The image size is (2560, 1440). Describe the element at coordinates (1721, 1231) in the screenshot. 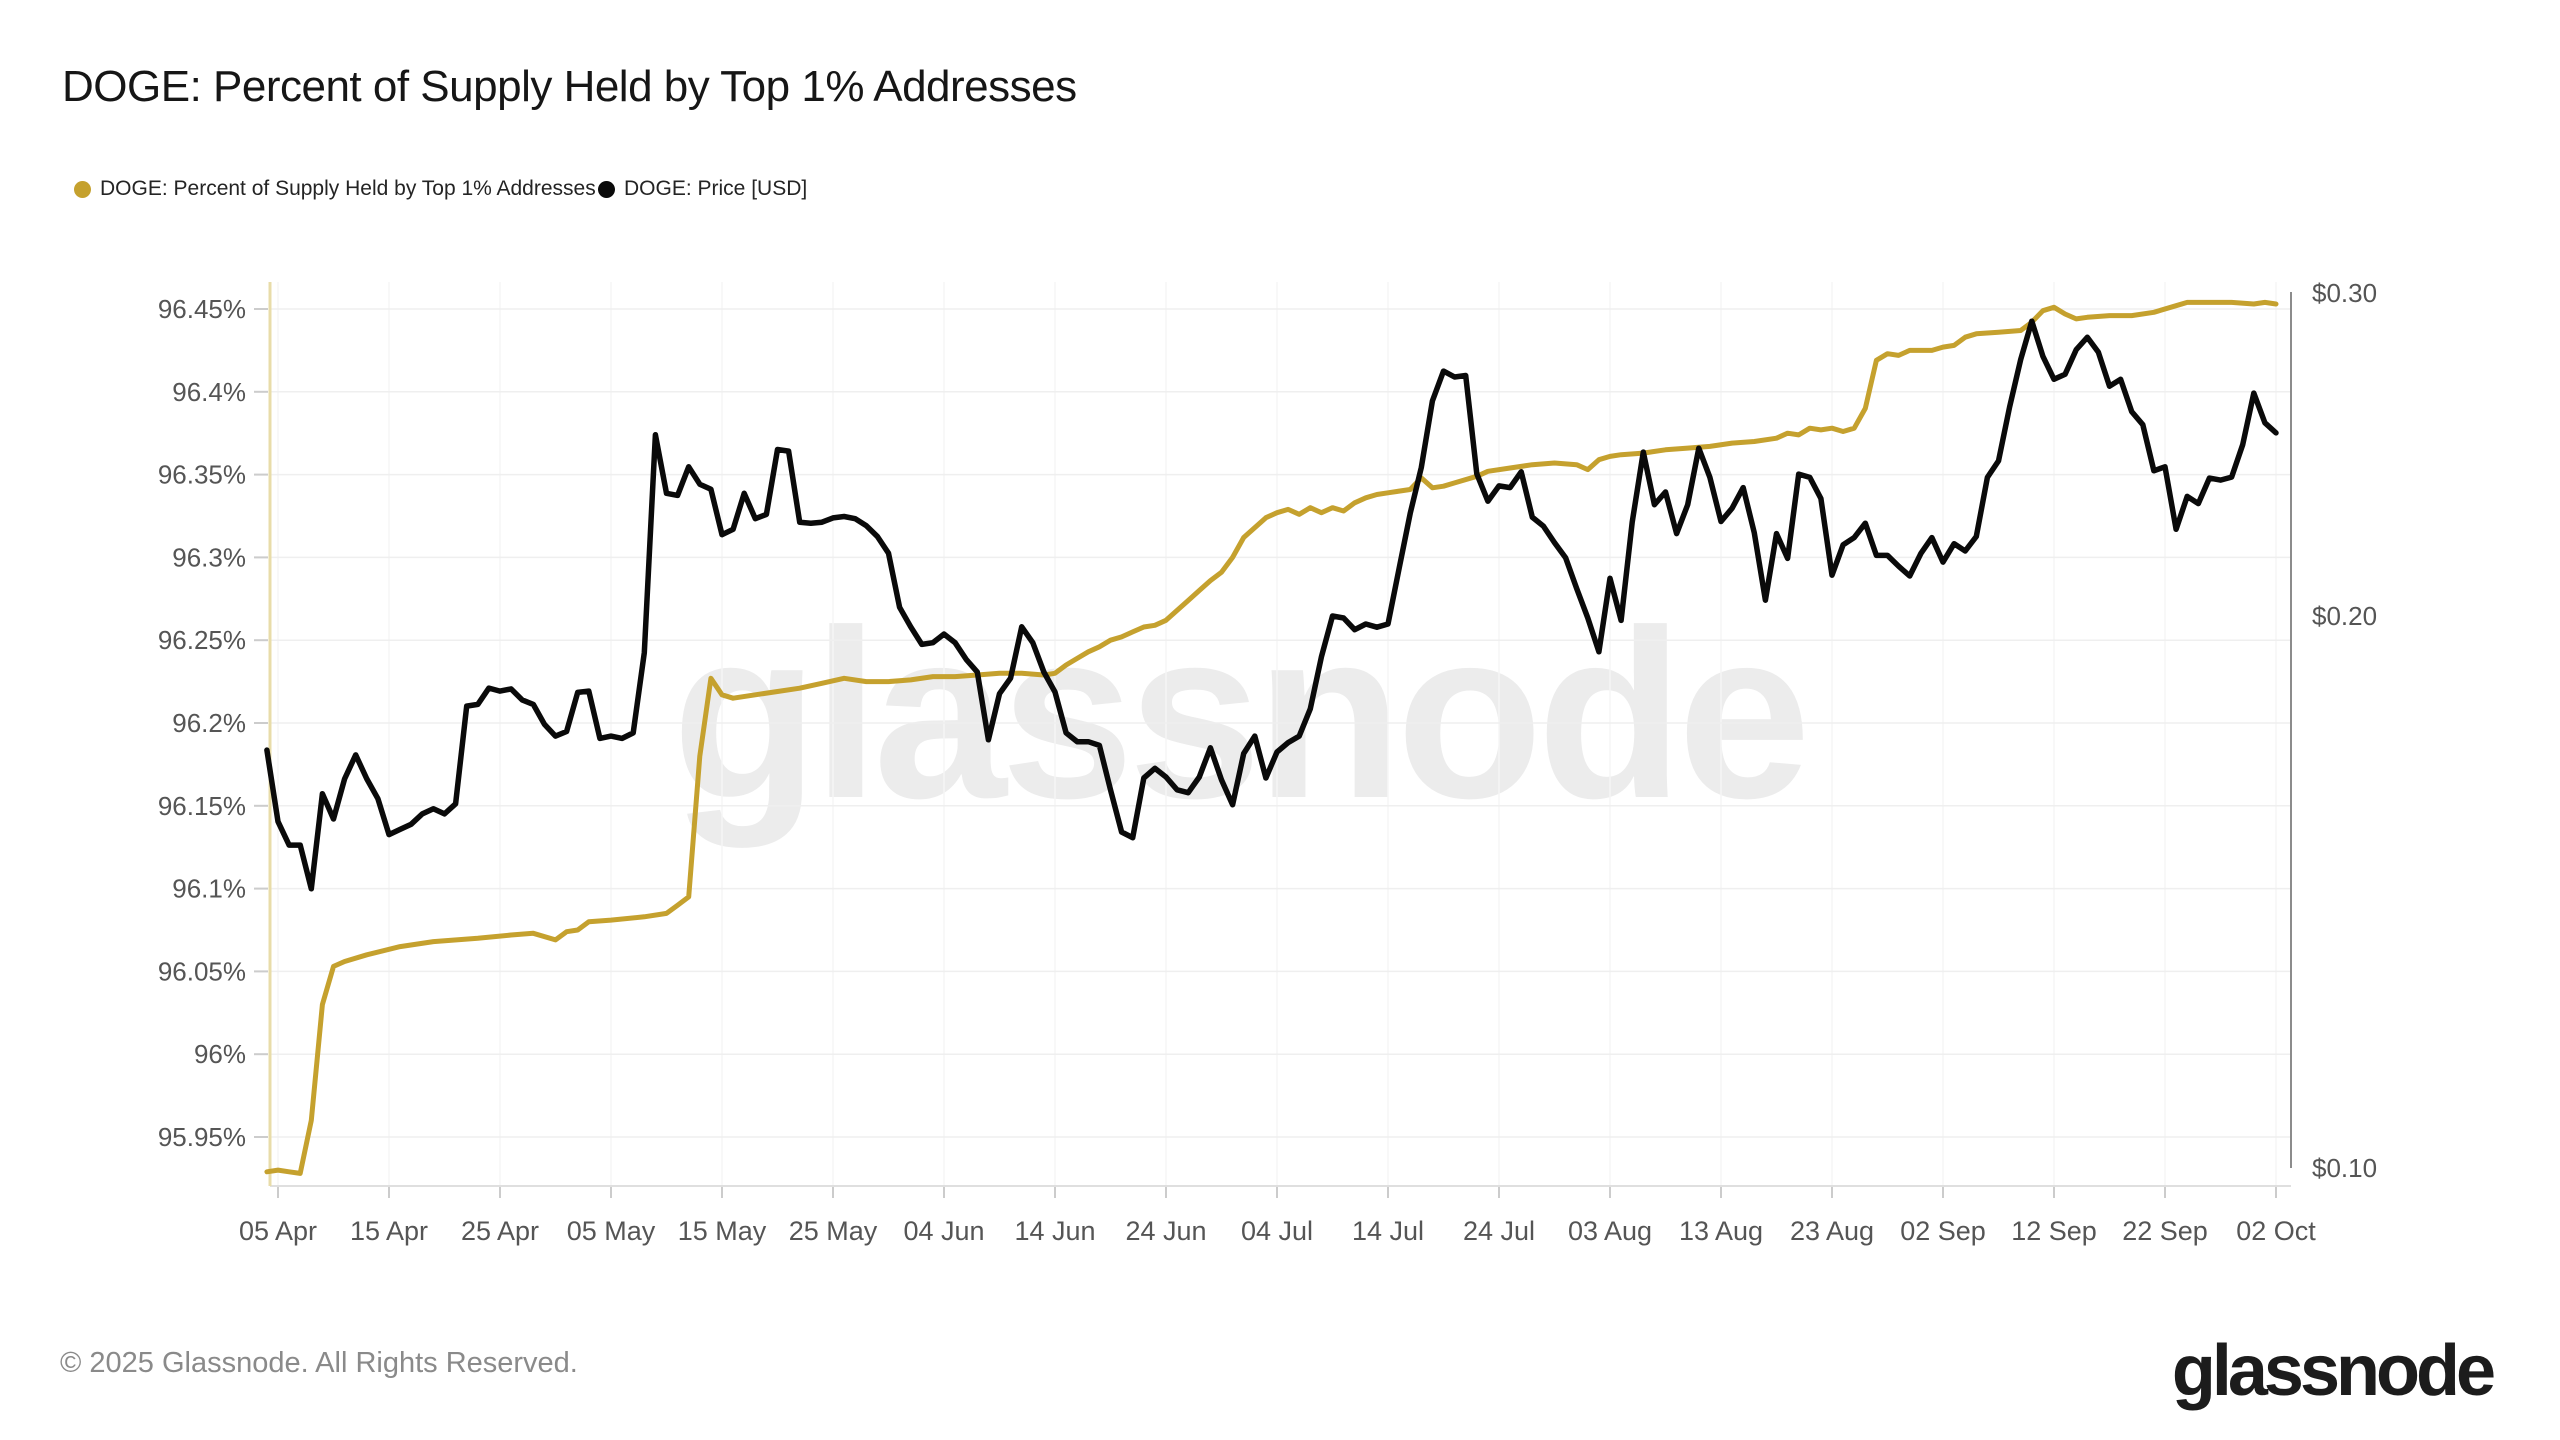

I see `x-axis-label: 13 Aug` at that location.